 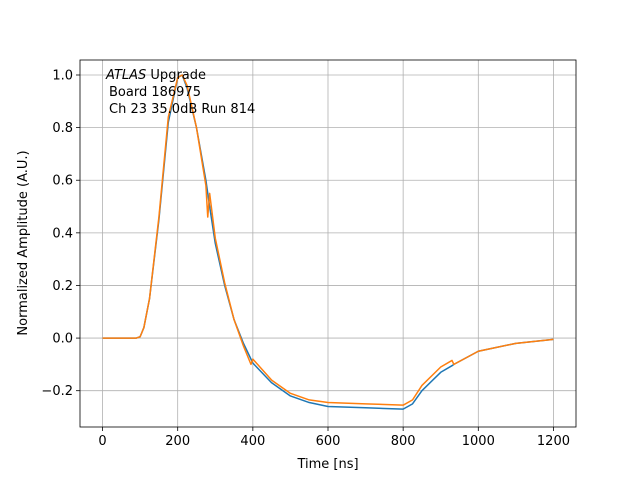 I want to click on y-tick-label: 0.0, so click(x=62, y=339).